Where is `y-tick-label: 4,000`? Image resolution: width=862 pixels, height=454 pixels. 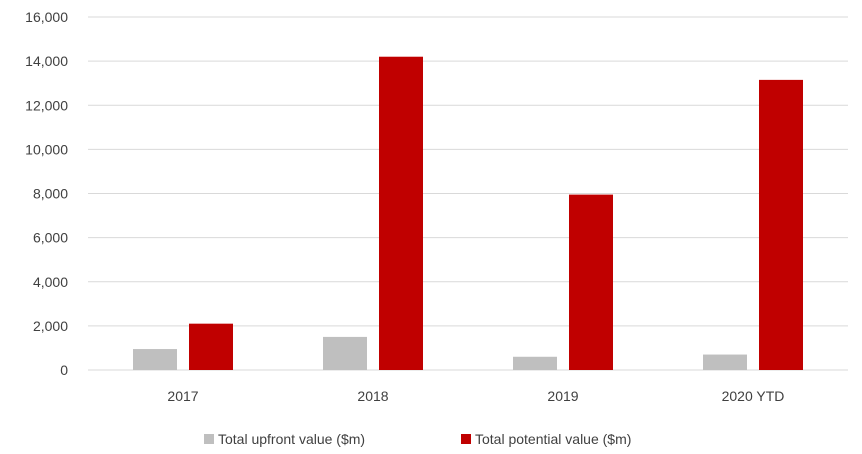 y-tick-label: 4,000 is located at coordinates (50, 282).